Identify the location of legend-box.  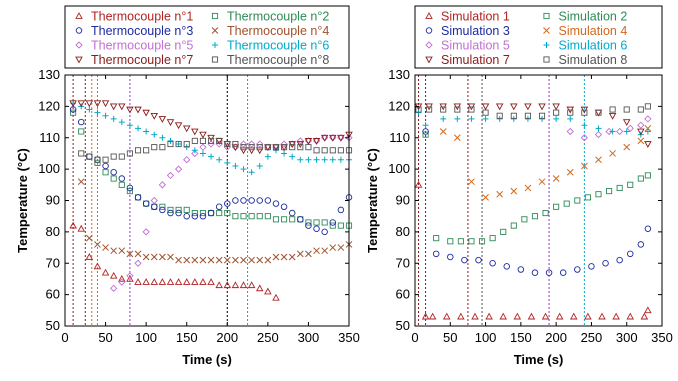
(207, 37).